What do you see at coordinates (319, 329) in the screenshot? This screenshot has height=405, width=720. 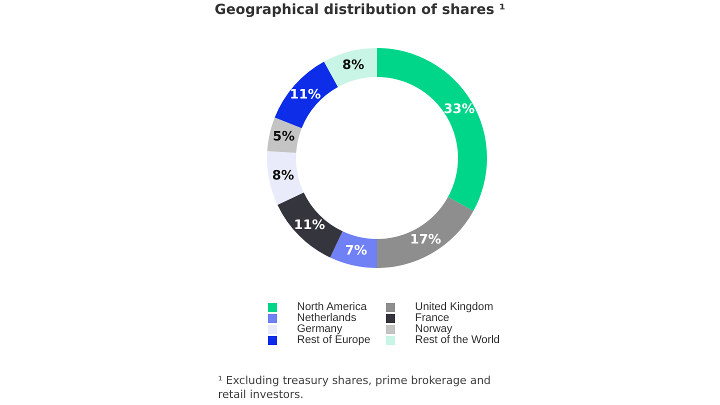 I see `legend-label: Germany` at bounding box center [319, 329].